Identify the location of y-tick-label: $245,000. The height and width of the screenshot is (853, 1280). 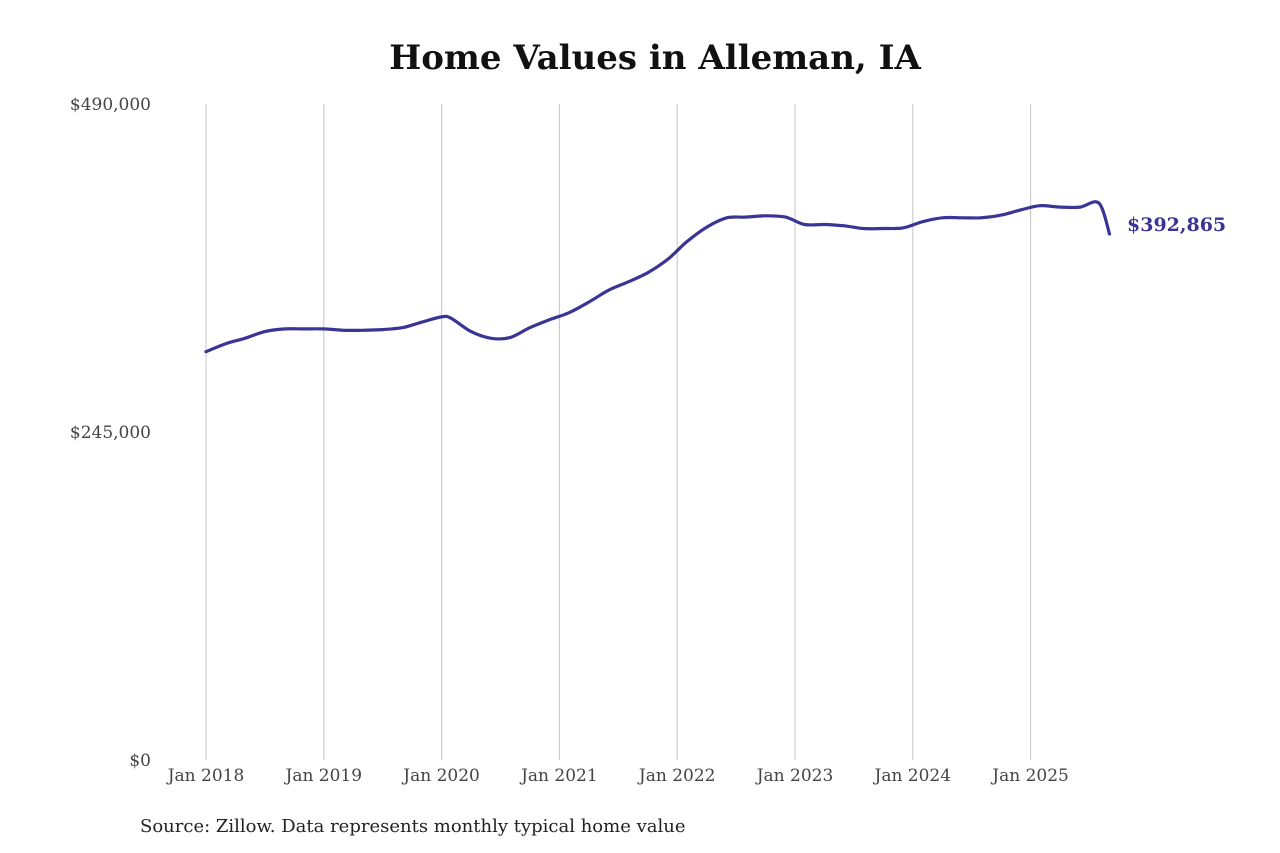
(110, 433).